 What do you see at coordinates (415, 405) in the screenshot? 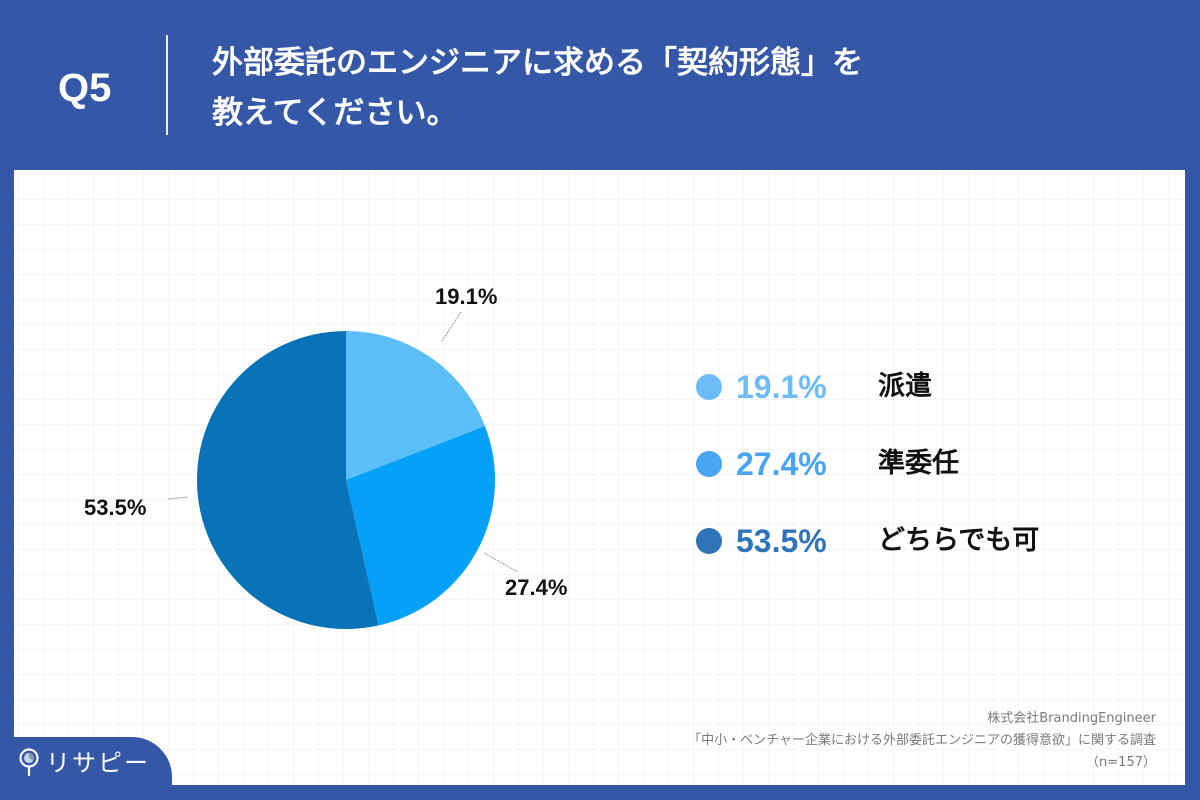
I see `pie-slice-haken` at bounding box center [415, 405].